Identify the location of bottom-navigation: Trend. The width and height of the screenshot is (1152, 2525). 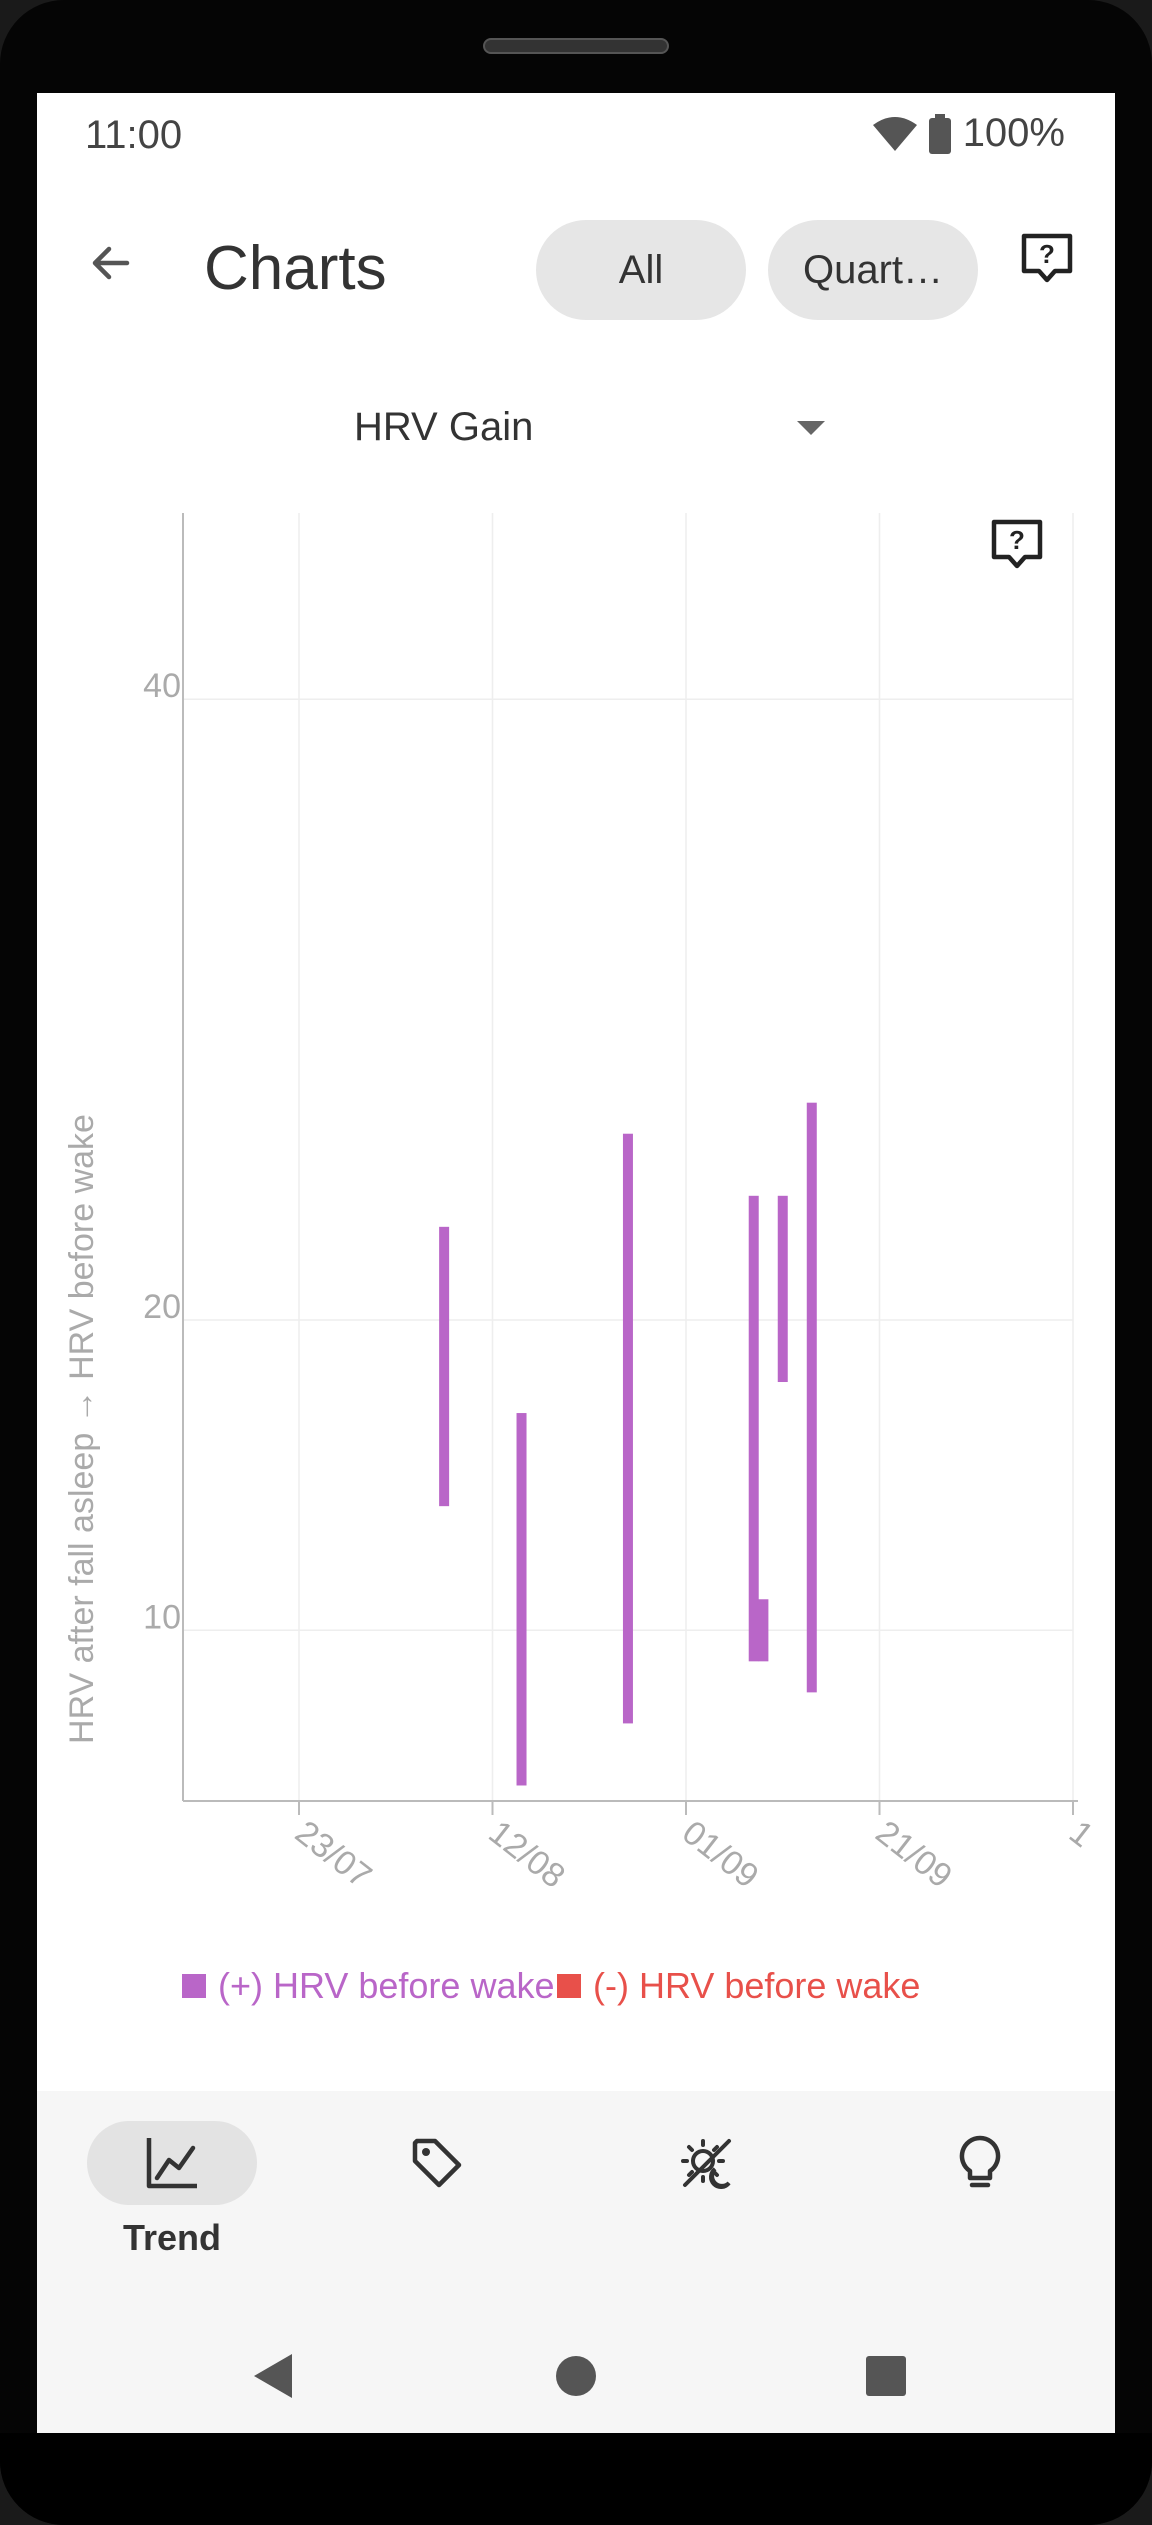
(576, 2262).